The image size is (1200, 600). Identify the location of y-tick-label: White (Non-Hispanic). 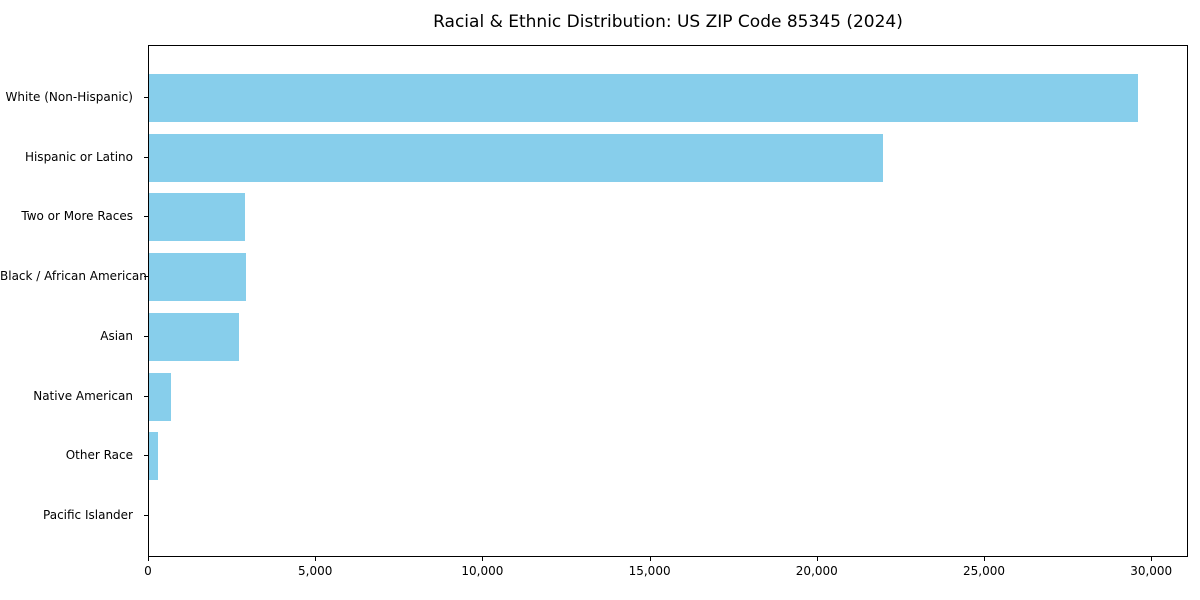
(69, 97).